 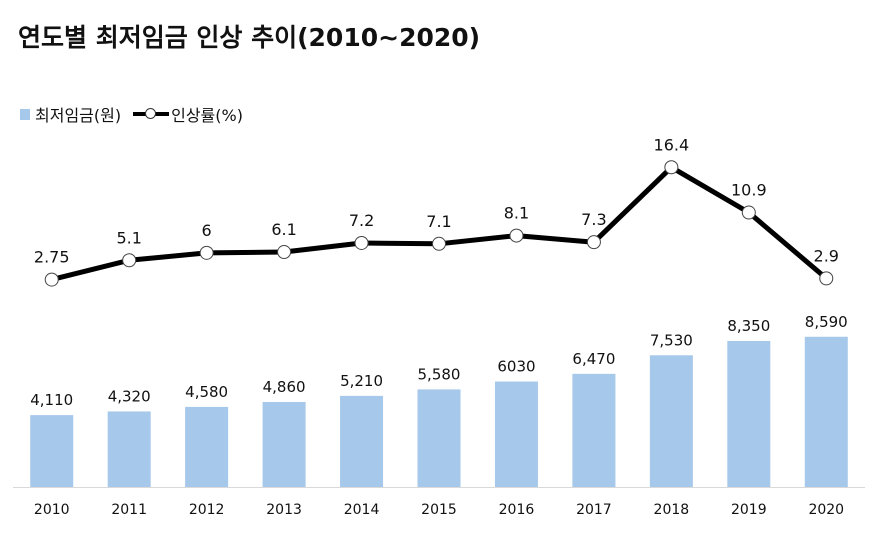 What do you see at coordinates (516, 213) in the screenshot?
I see `rate-label-2016: 8.1` at bounding box center [516, 213].